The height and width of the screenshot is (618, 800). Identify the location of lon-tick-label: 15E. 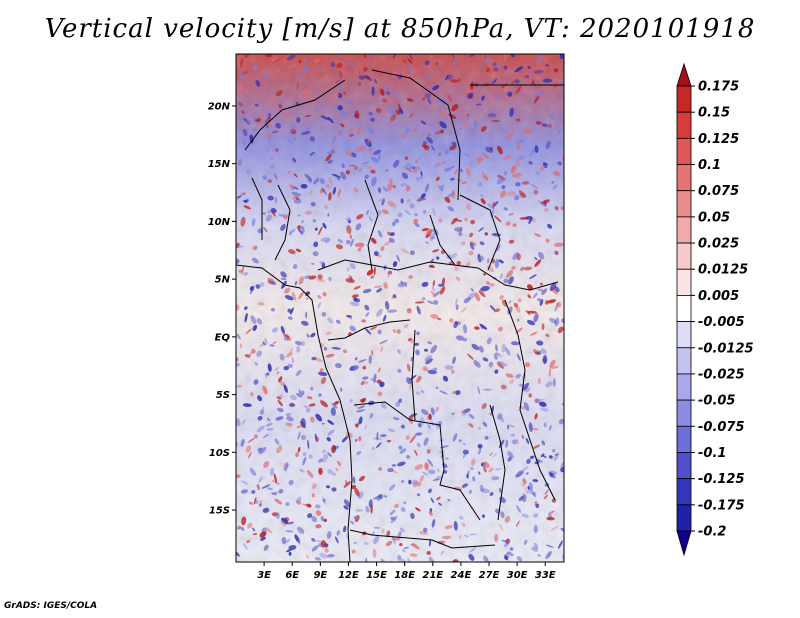
(376, 575).